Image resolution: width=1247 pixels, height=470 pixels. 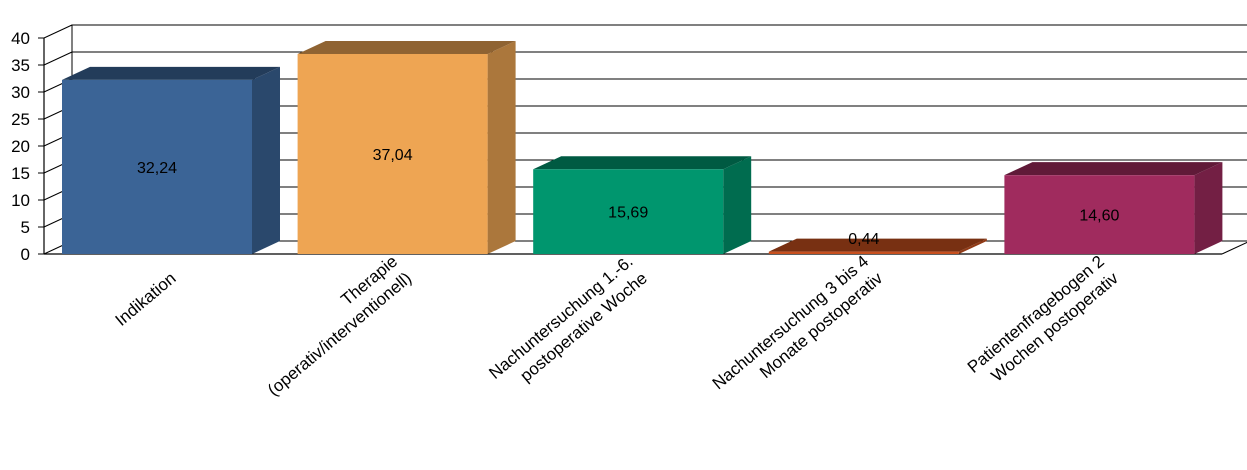 What do you see at coordinates (1234, 248) in the screenshot?
I see `floor-right-edge` at bounding box center [1234, 248].